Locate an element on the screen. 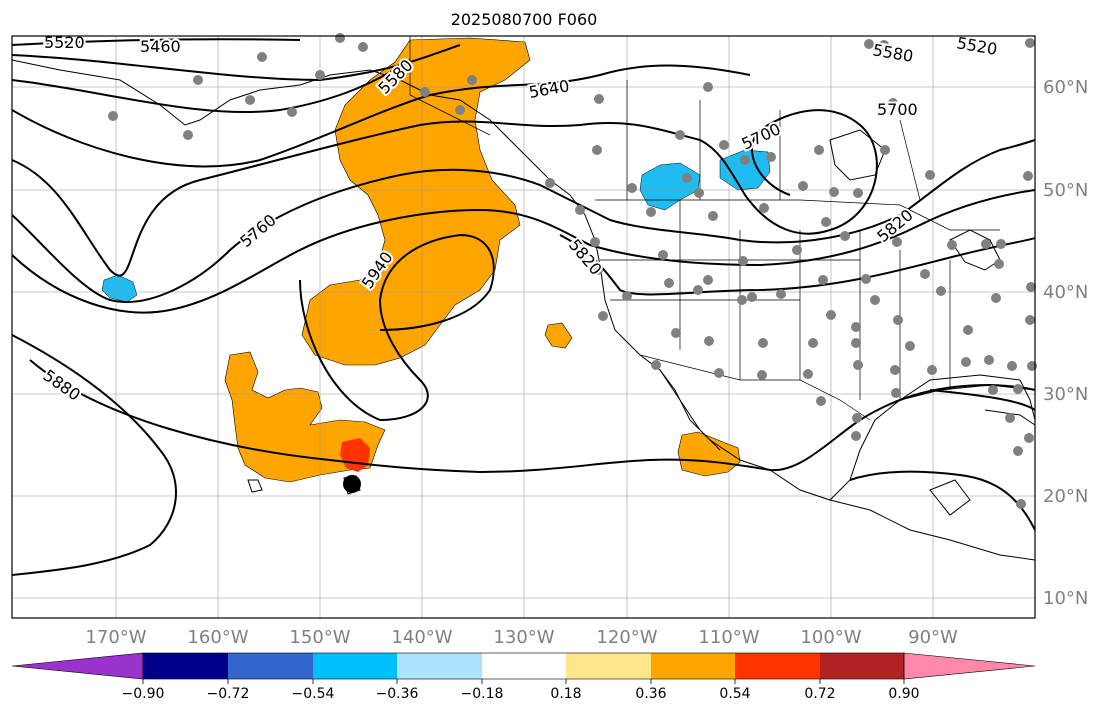 Image resolution: width=1105 pixels, height=712 pixels. lat-label: 60°N is located at coordinates (1065, 87).